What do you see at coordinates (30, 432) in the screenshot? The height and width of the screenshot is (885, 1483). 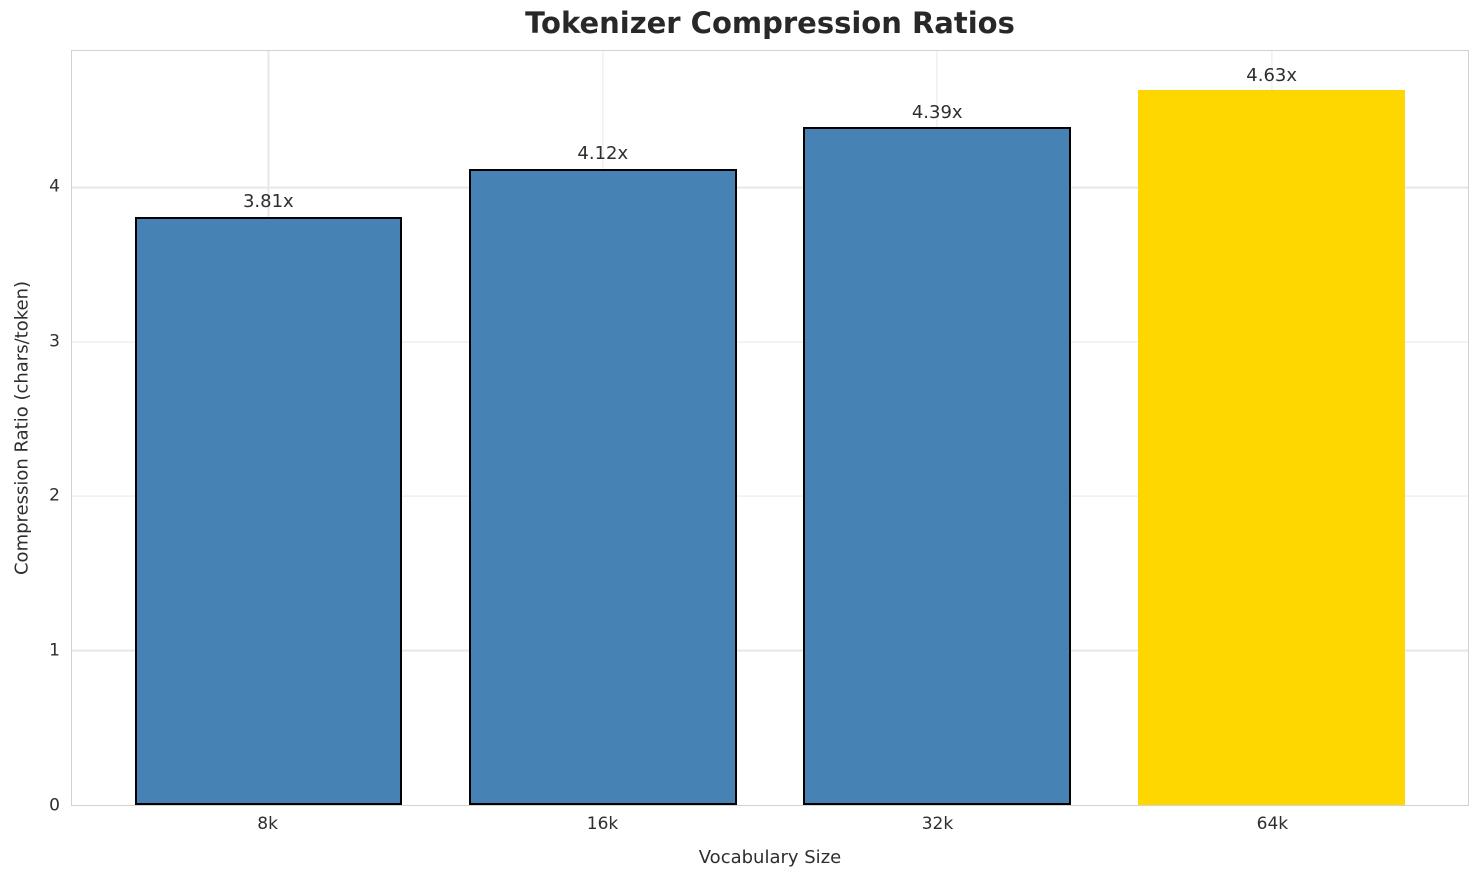 I see `y-tick-labels: 0 1 2 3 4` at bounding box center [30, 432].